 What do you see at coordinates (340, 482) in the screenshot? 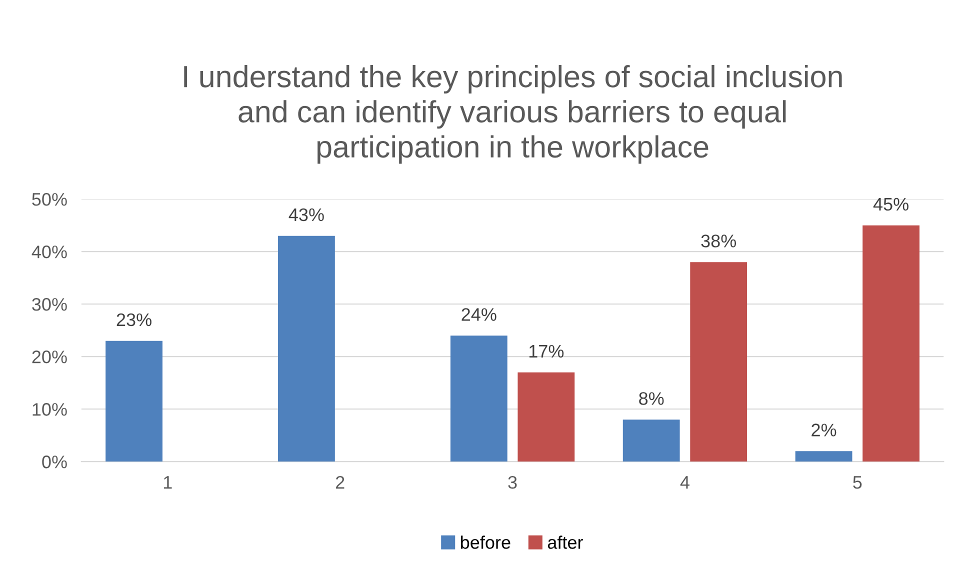
I see `x-tick-label: 2` at bounding box center [340, 482].